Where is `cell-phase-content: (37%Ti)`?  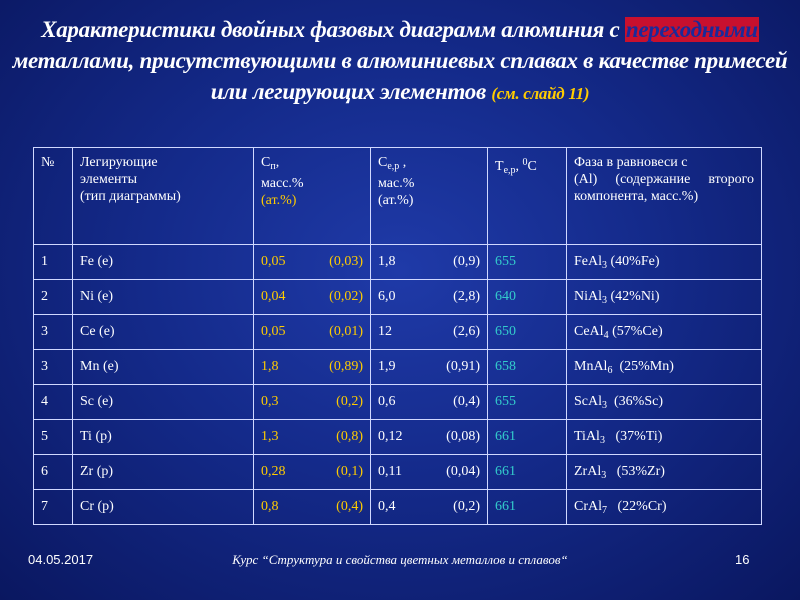
cell-phase-content: (37%Ti) is located at coordinates (633, 436).